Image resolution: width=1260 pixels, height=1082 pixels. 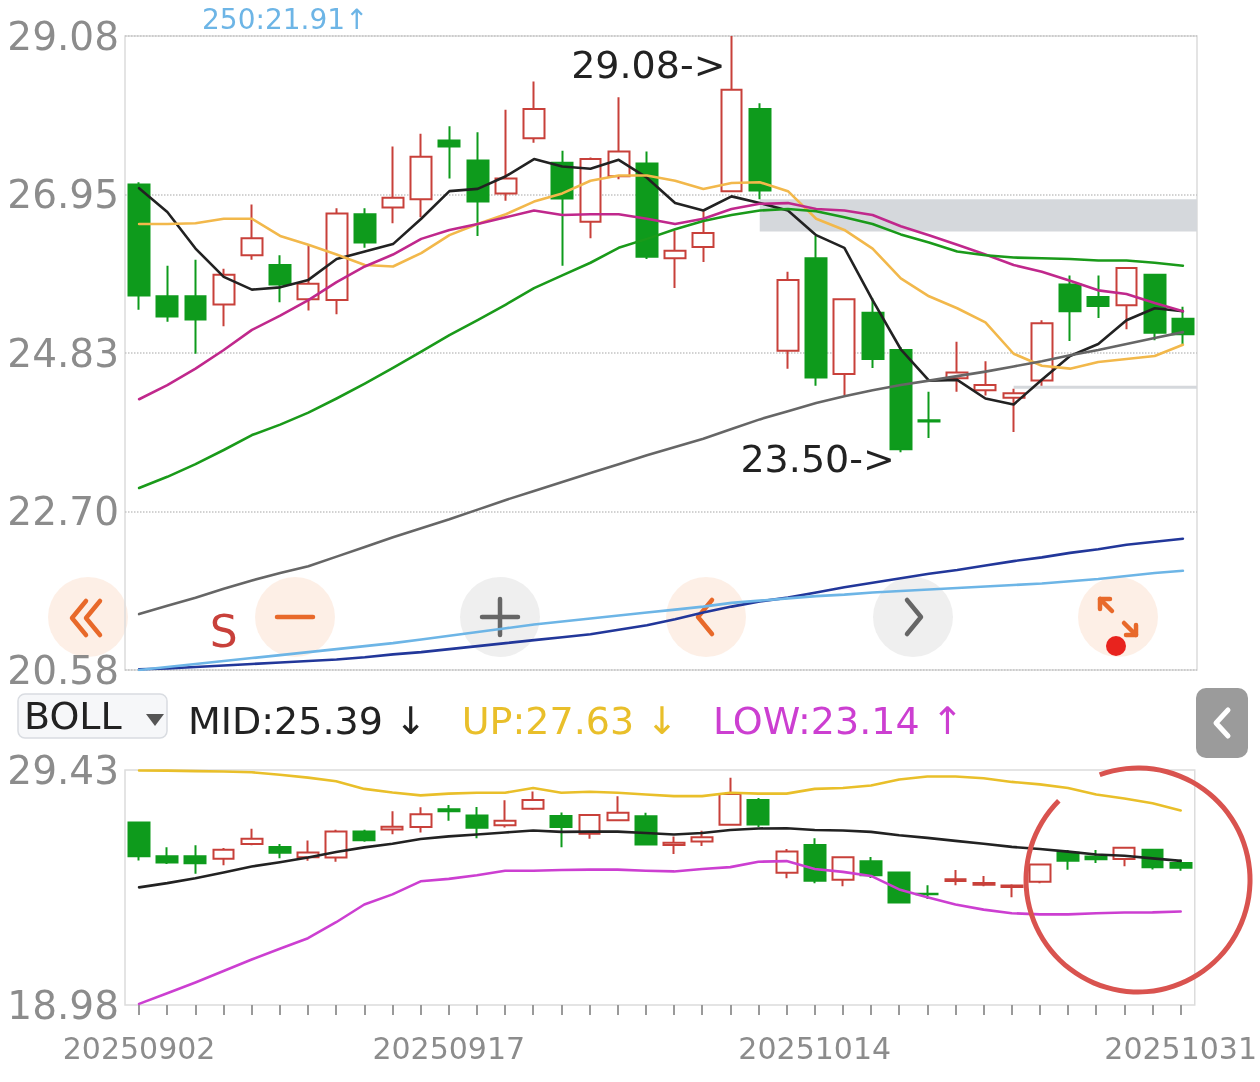 I want to click on y-tick-label: 20.58, so click(x=63, y=670).